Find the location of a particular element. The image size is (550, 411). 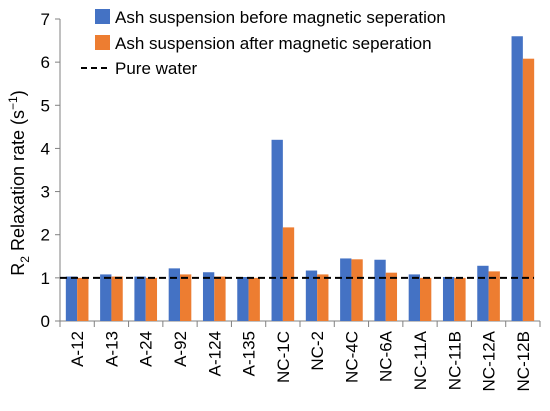

x-tick-label: A-124 is located at coordinates (214, 353).